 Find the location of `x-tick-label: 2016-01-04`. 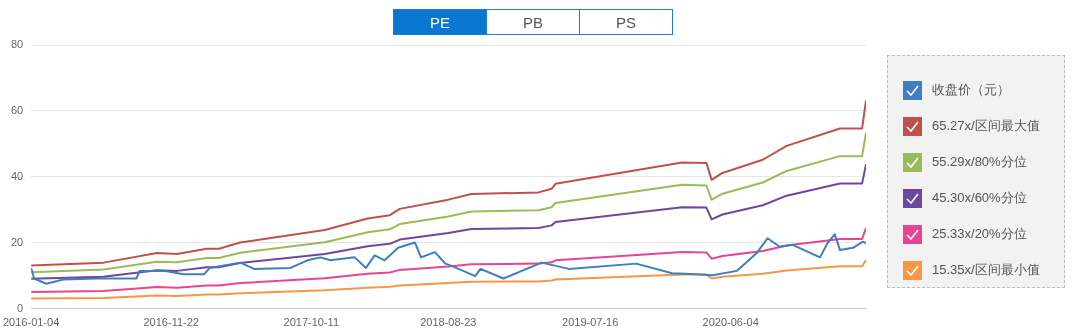

x-tick-label: 2016-01-04 is located at coordinates (31, 322).